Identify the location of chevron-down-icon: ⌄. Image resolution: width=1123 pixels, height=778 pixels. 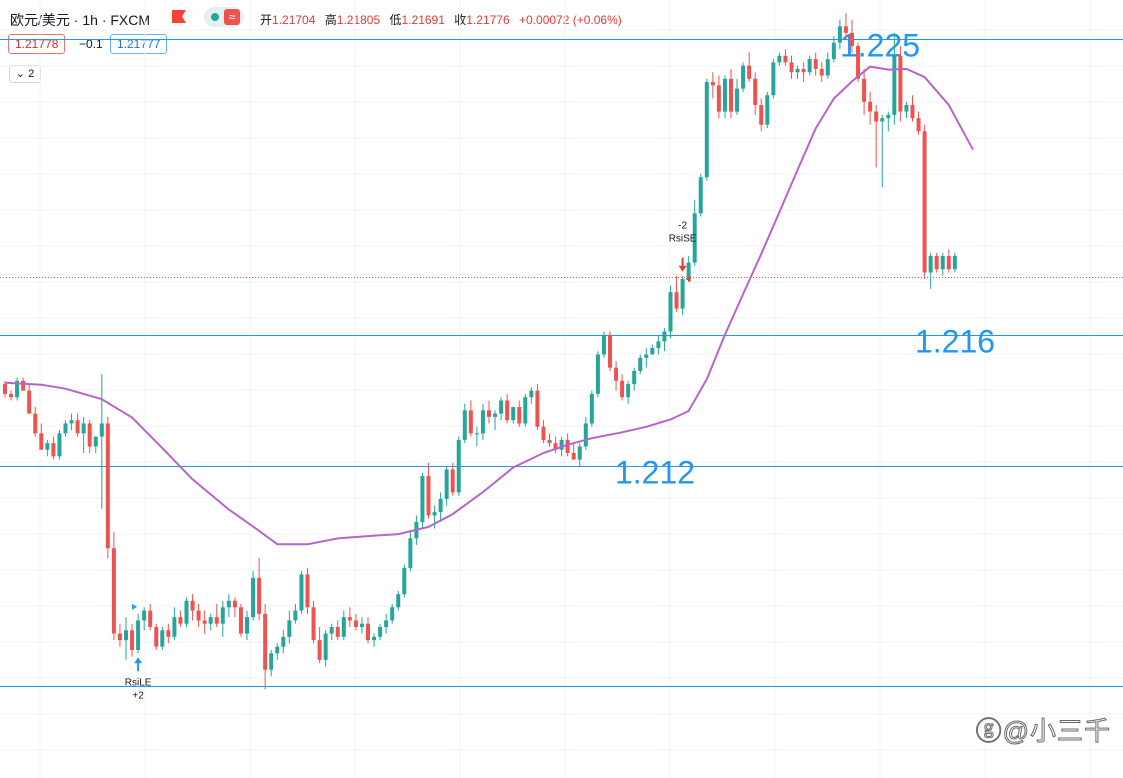
(20, 74).